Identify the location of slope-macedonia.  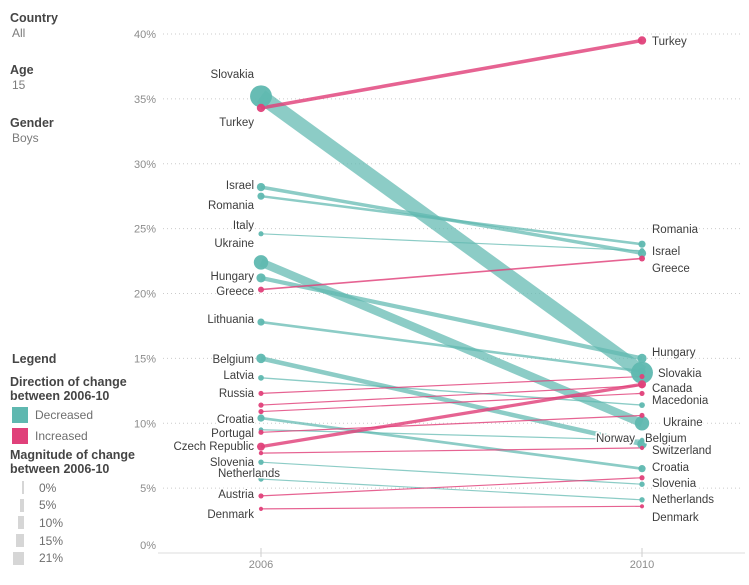
(451, 402).